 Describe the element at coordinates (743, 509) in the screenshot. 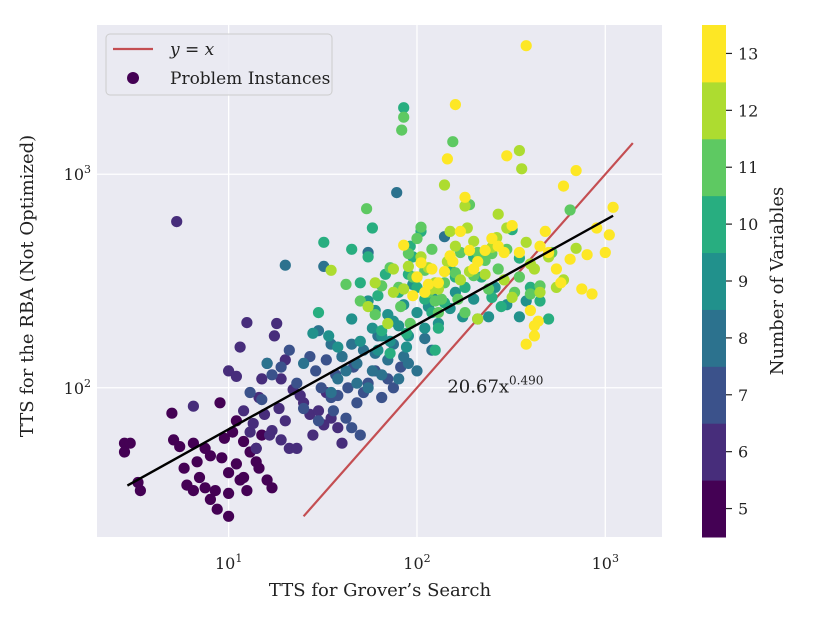

I see `colorbar-tick-label: 5` at that location.